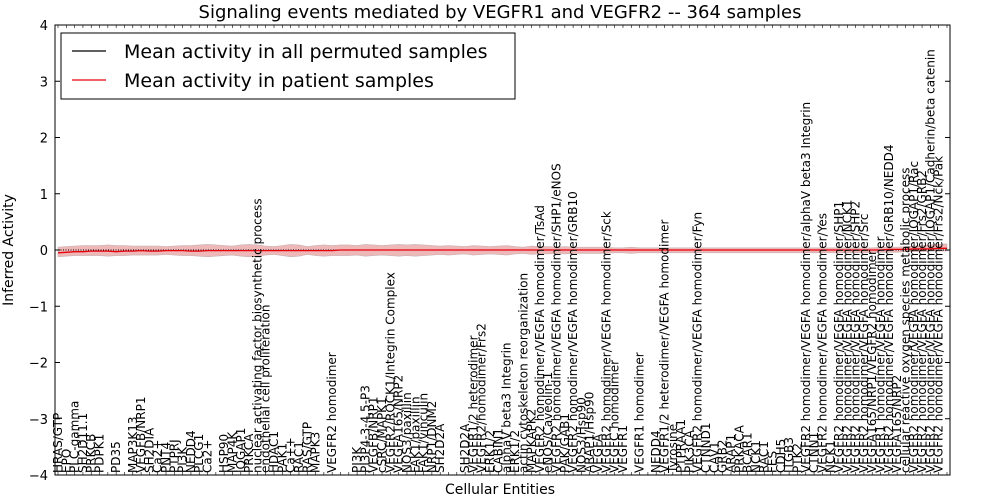 The height and width of the screenshot is (500, 1000). I want to click on x-category-label: ARAP1/Hsp90, so click(590, 432).